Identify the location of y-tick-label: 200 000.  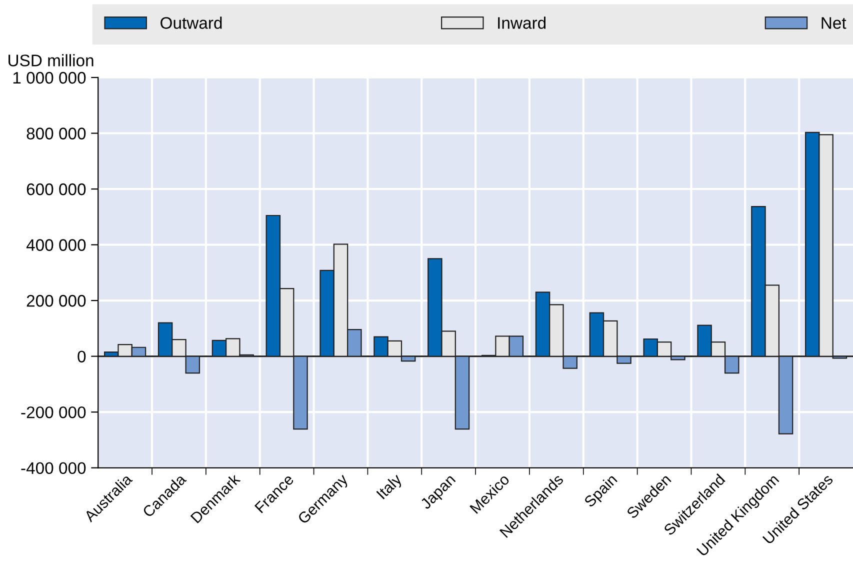
(56, 300).